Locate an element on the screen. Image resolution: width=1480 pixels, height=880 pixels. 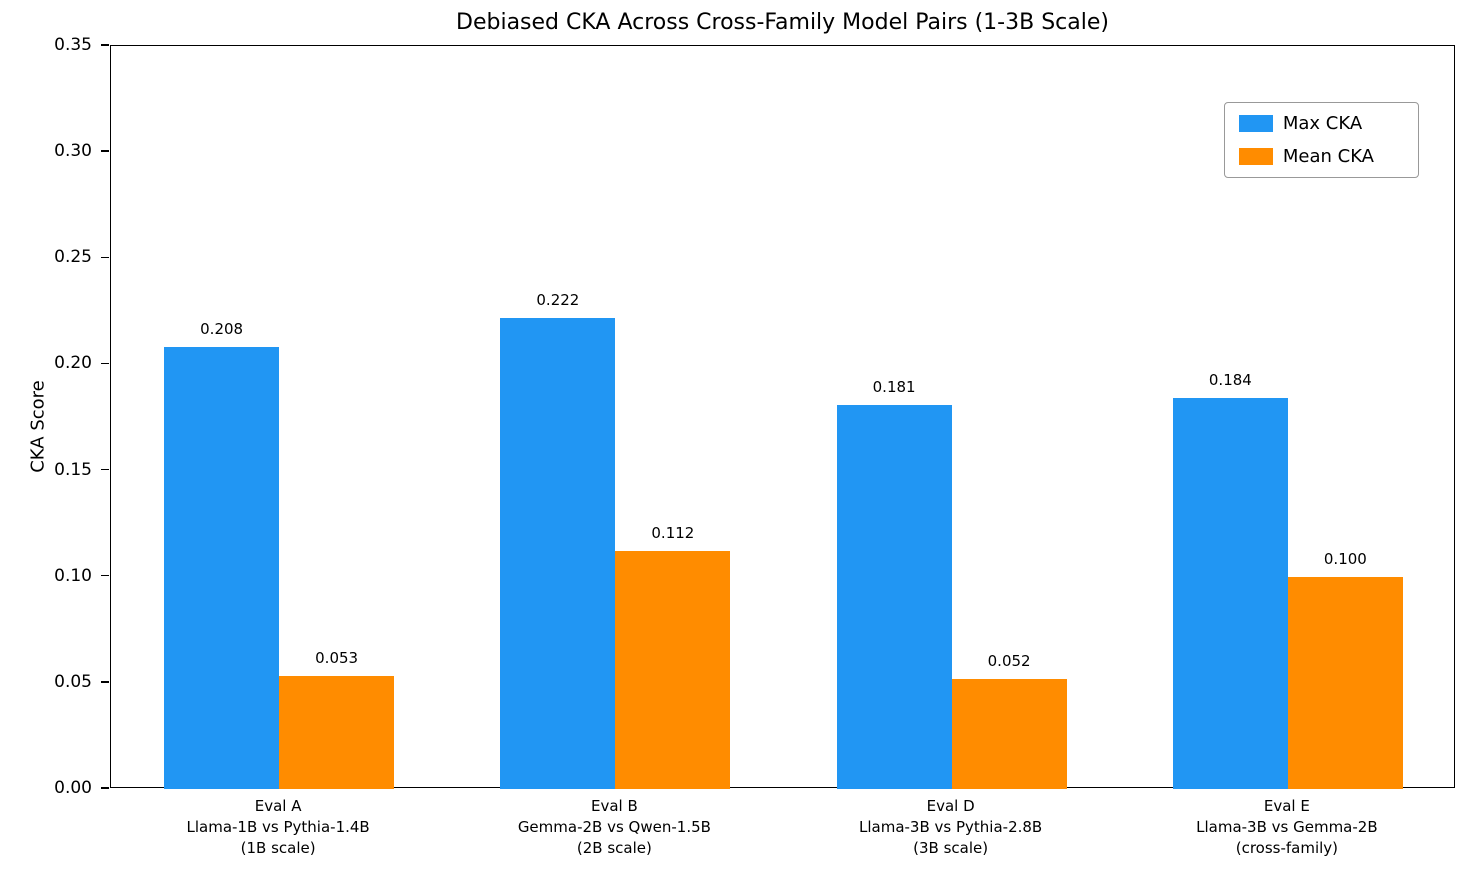
bar-value-label: 0.222 is located at coordinates (558, 299).